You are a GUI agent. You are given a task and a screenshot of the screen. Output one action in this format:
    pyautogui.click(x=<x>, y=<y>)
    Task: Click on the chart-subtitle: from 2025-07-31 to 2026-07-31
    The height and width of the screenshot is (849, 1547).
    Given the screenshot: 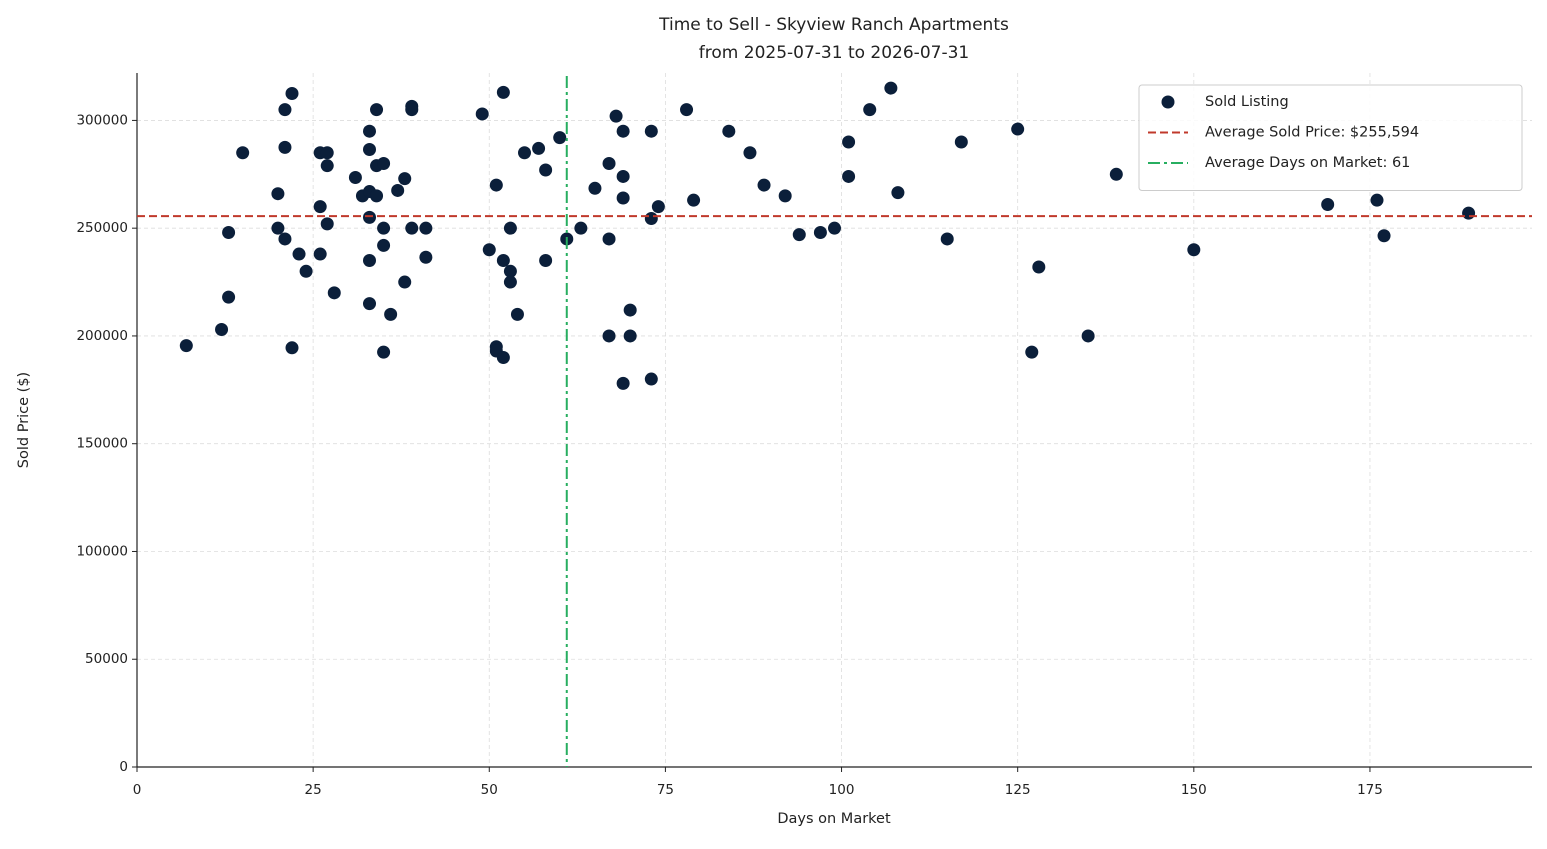 What is the action you would take?
    pyautogui.click(x=834, y=53)
    